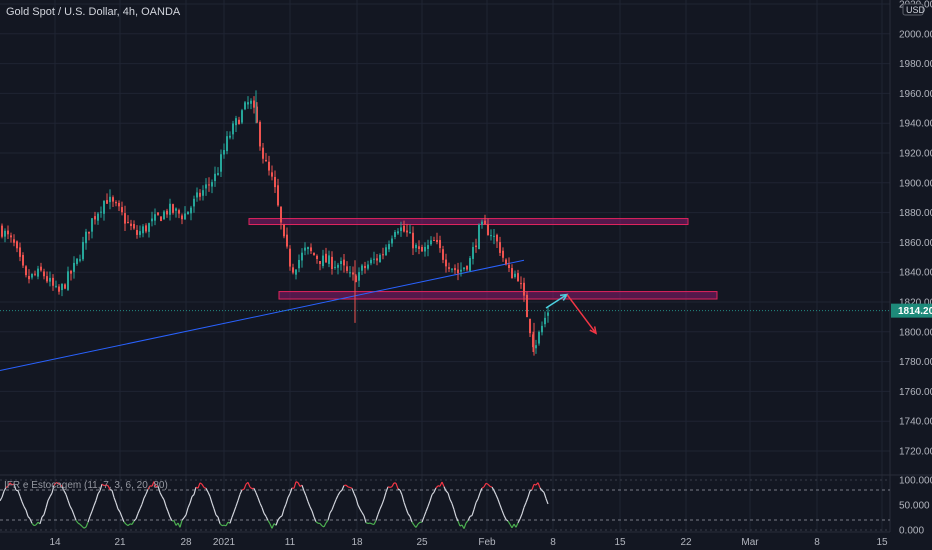  Describe the element at coordinates (556, 301) in the screenshot. I see `projection-up-arrow-line` at that location.